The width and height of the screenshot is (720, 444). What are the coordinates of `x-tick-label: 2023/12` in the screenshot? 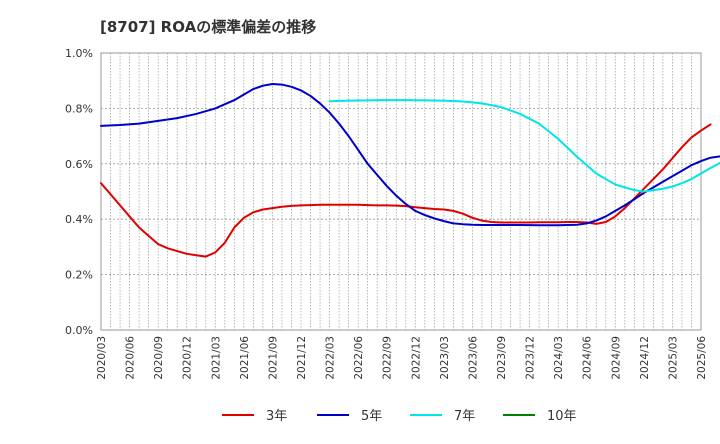 It's located at (531, 358).